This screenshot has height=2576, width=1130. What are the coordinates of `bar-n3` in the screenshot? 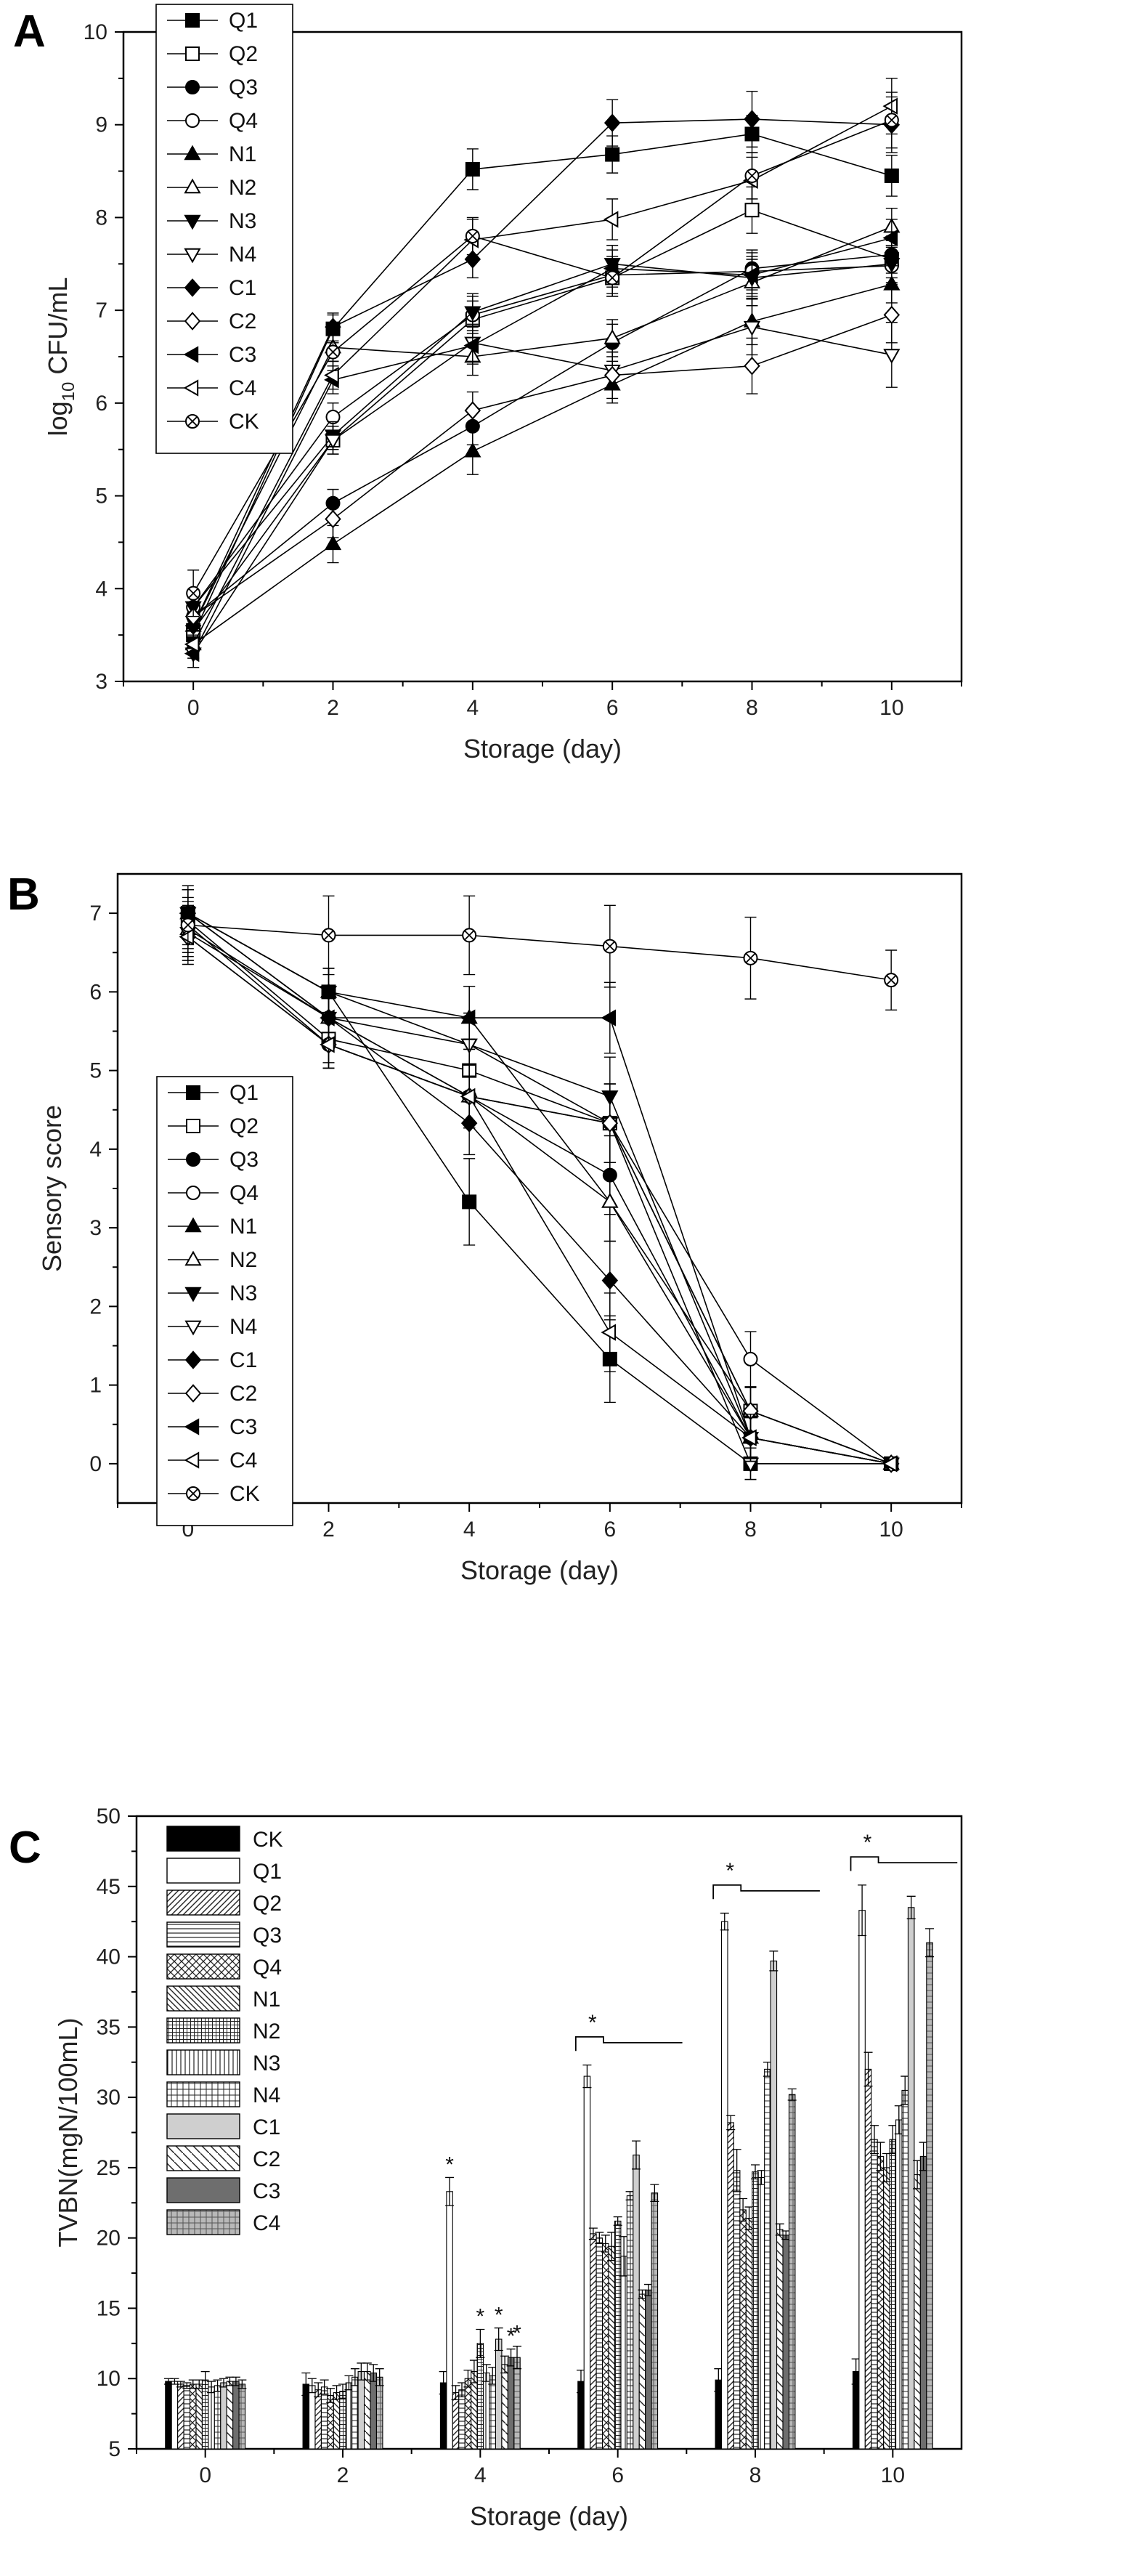 It's located at (623, 2353).